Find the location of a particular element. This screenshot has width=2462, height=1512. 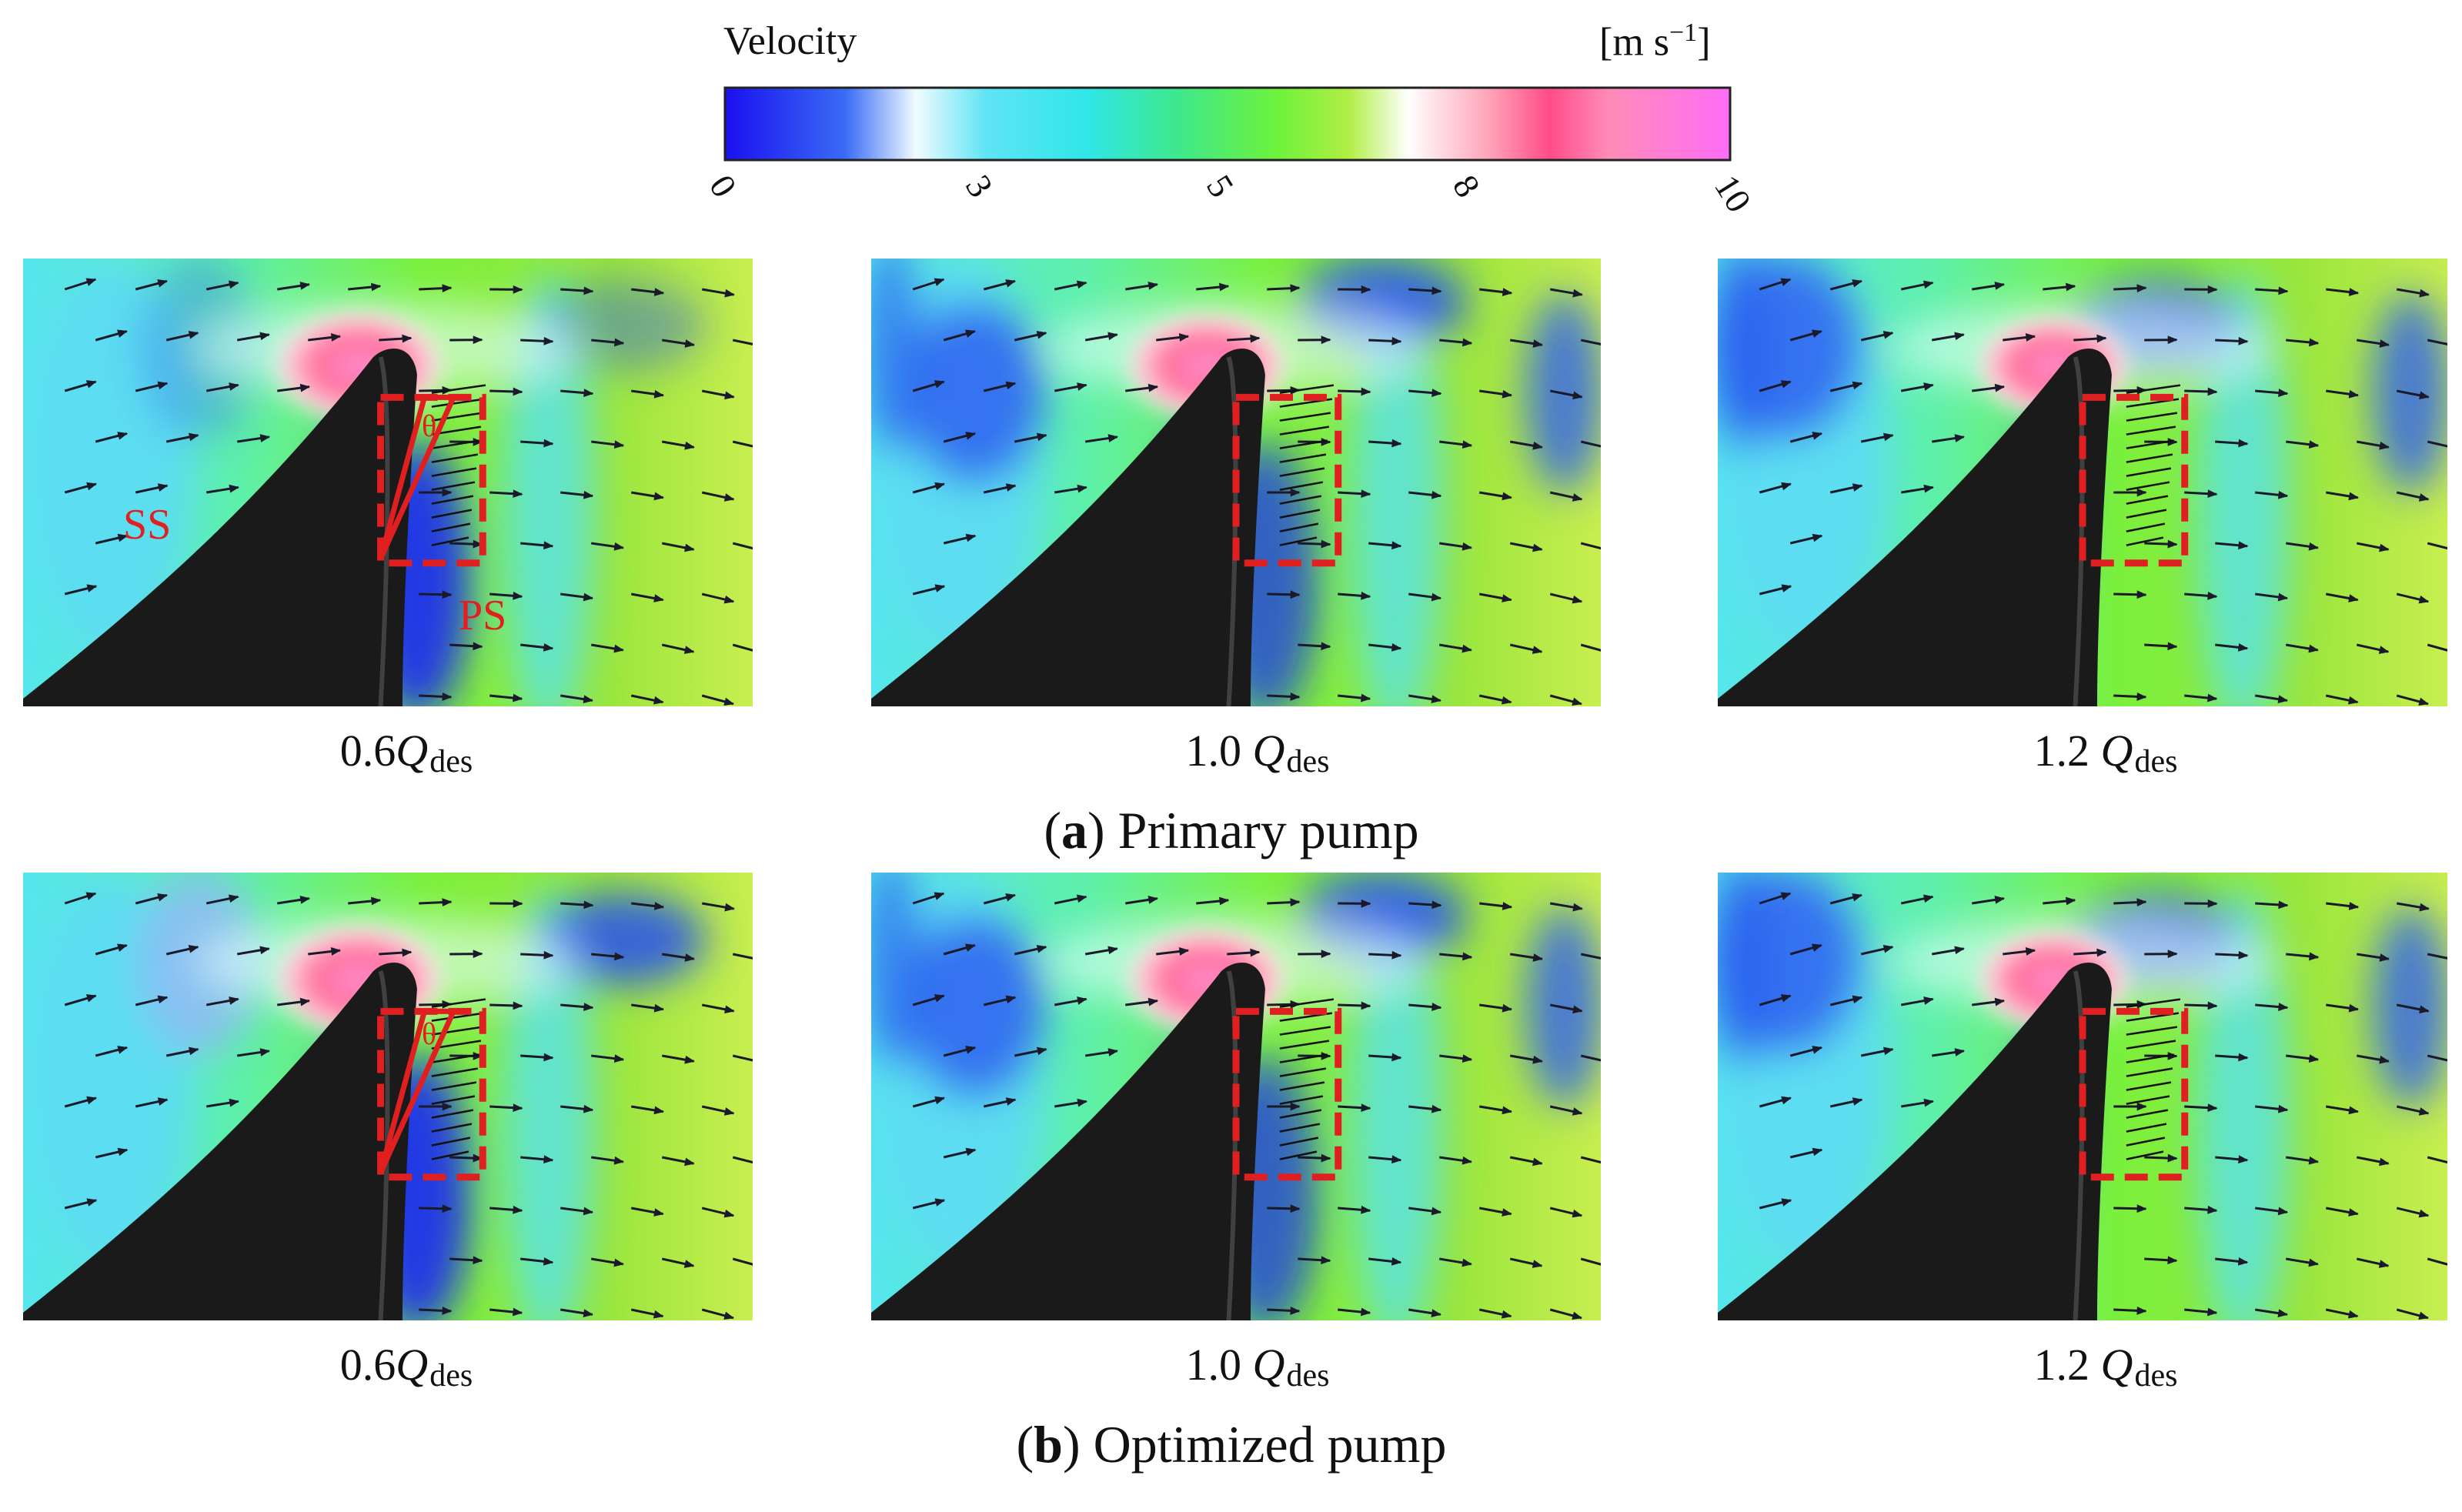

annotation-ss: SS is located at coordinates (148, 525).